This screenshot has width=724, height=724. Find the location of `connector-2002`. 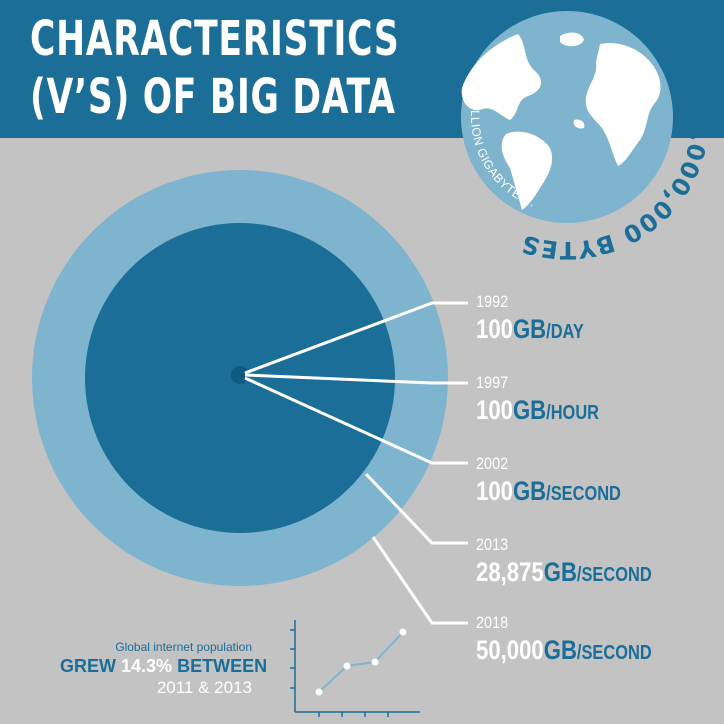

connector-2002 is located at coordinates (356, 420).